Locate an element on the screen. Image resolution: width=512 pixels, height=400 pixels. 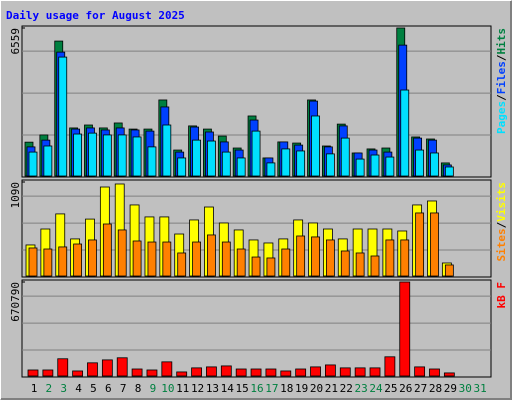
x-tick-label: 15 is located at coordinates (242, 388).